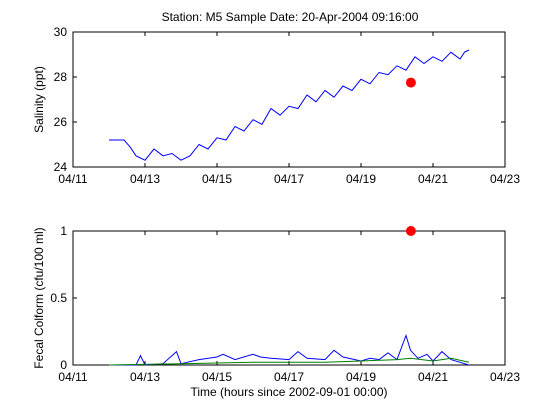 This screenshot has height=420, width=560. Describe the element at coordinates (63, 231) in the screenshot. I see `y-tick-label: 1` at that location.